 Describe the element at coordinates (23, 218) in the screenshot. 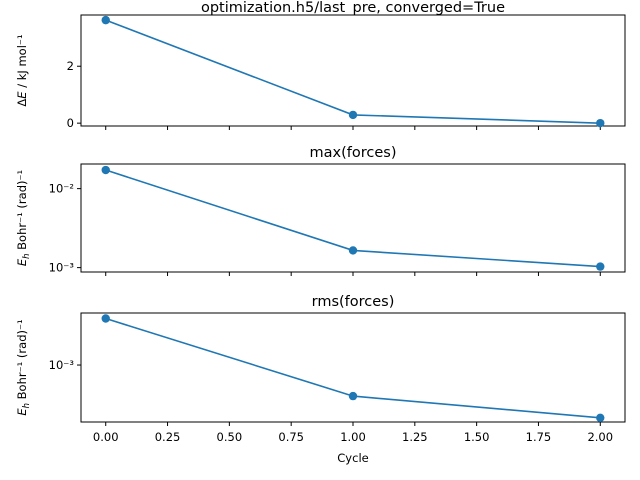

I see `panel2-ylabel: Eh Bohr⁻¹ (rad)⁻¹` at that location.